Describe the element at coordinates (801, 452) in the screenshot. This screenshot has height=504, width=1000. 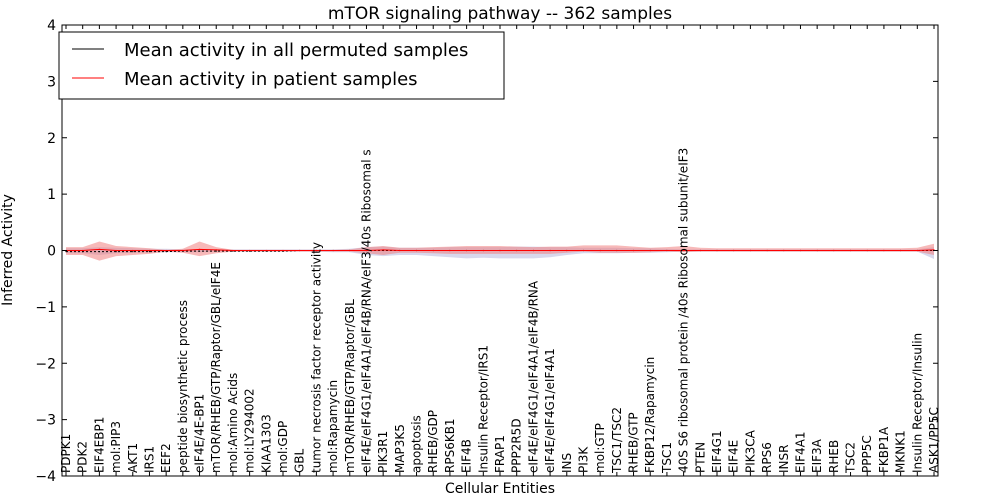
I see `x-tick-label: EIF4A1` at that location.